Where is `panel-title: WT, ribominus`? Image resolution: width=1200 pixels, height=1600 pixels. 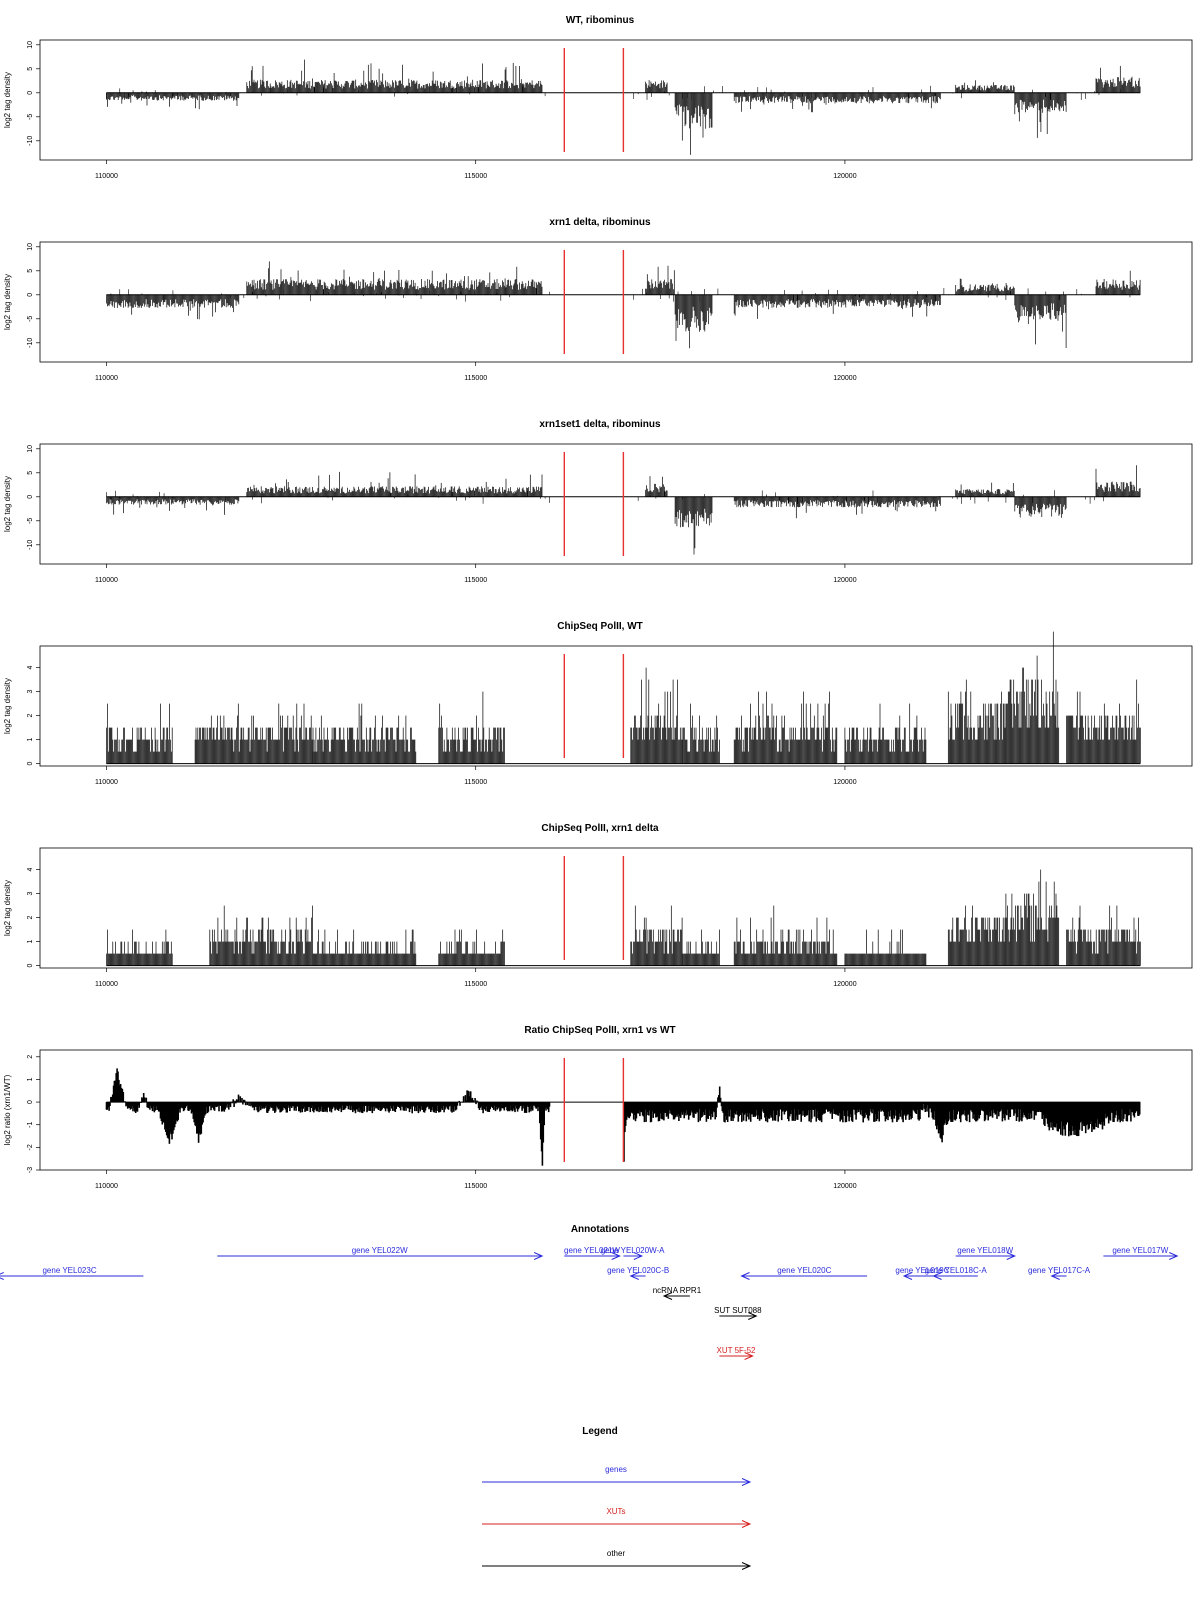
panel-title: WT, ribominus is located at coordinates (600, 20).